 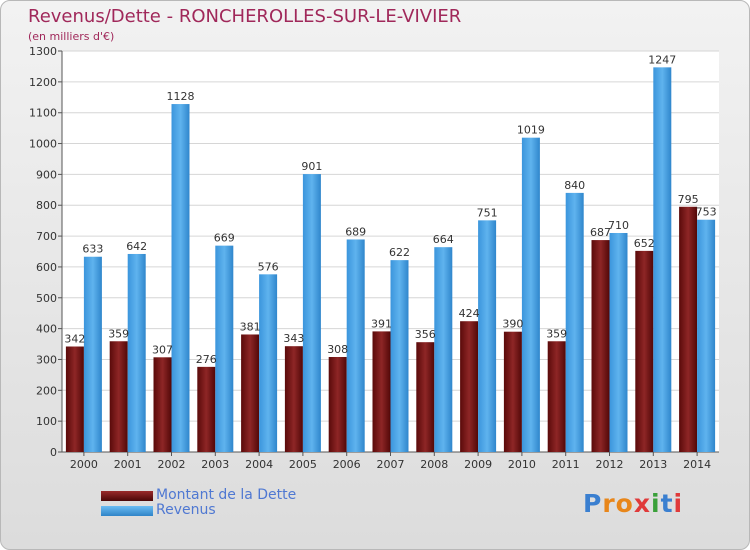 I want to click on data-label-revenus: 751, so click(x=487, y=212).